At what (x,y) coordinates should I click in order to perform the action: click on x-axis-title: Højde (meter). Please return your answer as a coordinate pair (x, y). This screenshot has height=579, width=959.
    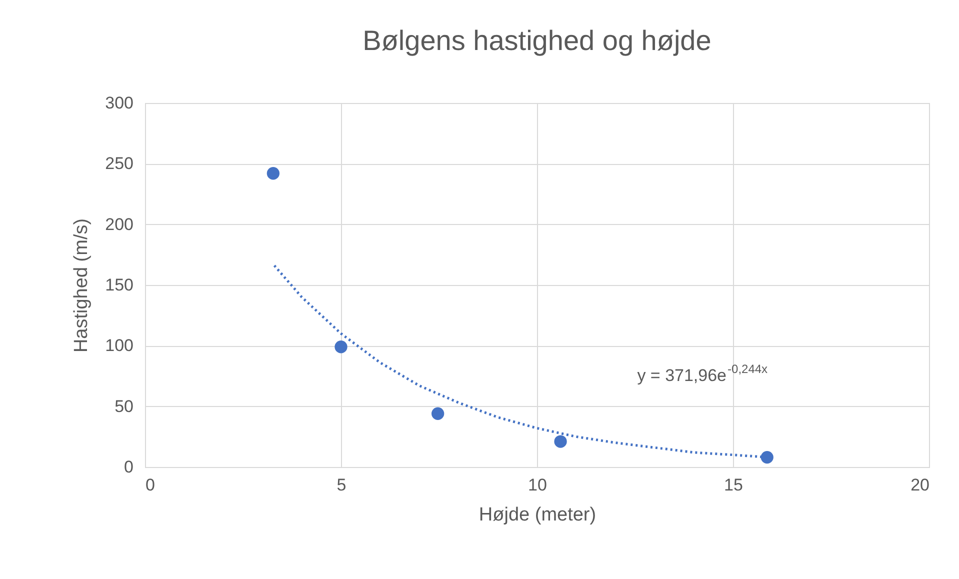
    Looking at the image, I should click on (537, 515).